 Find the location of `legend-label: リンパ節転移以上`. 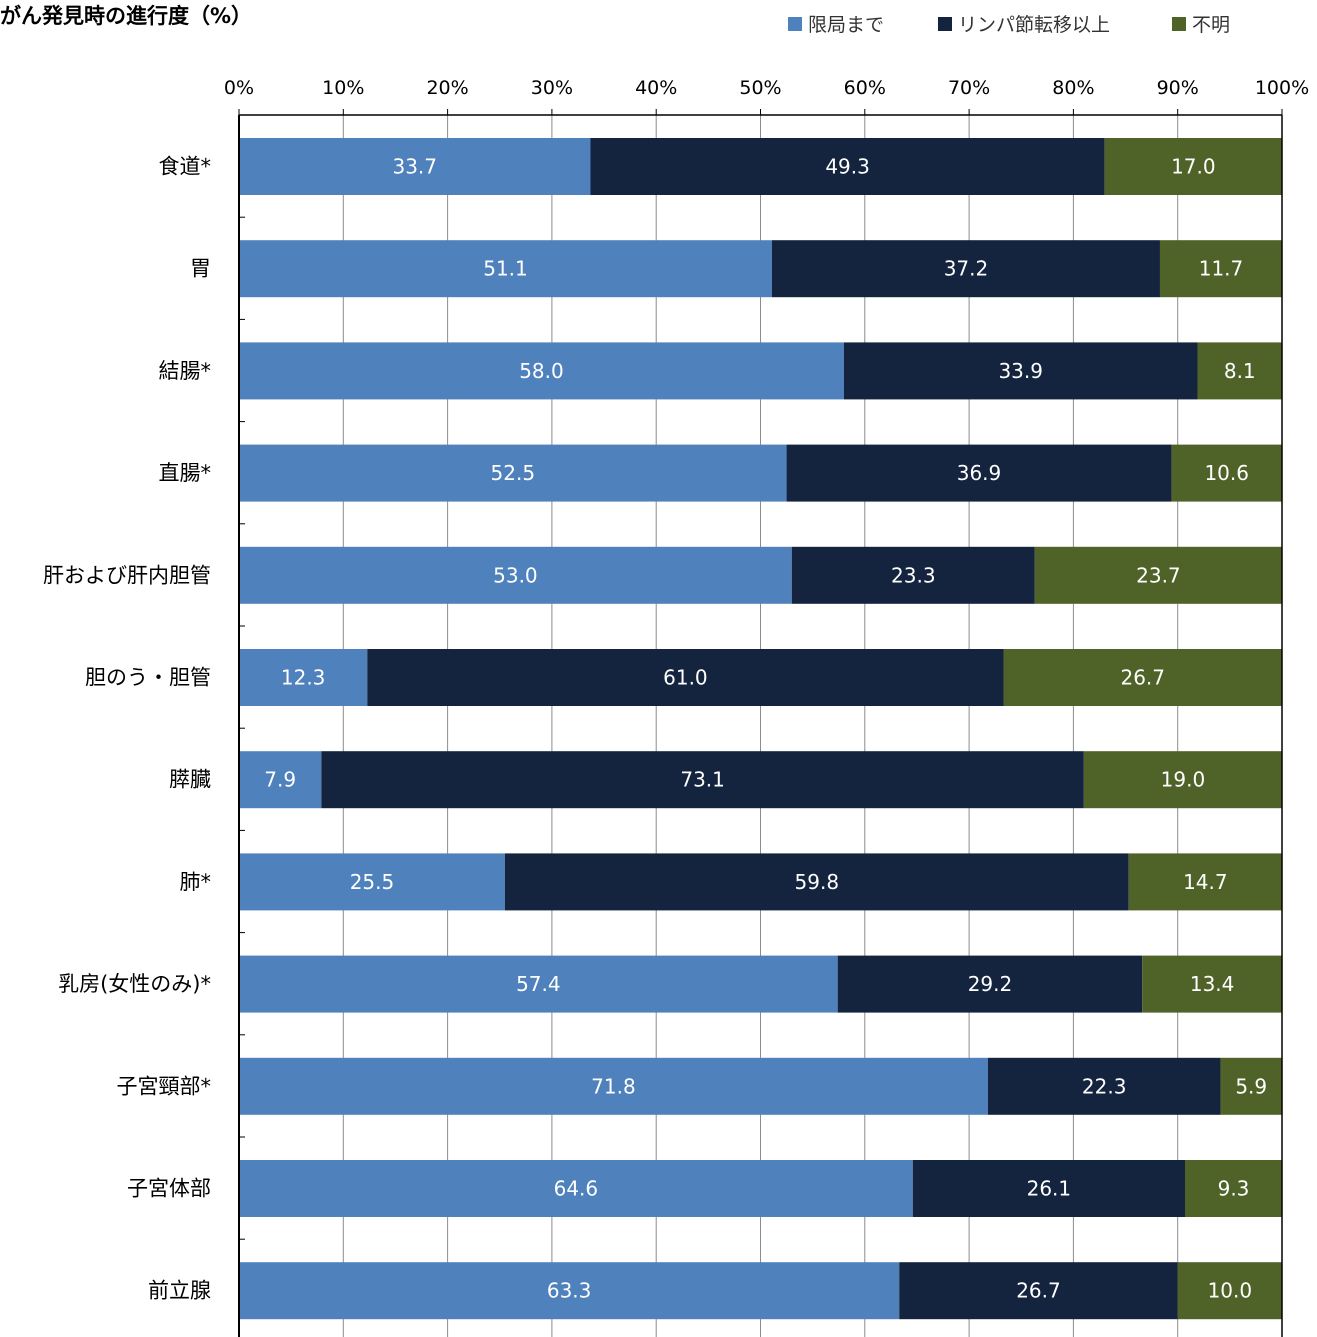

legend-label: リンパ節転移以上 is located at coordinates (1034, 25).